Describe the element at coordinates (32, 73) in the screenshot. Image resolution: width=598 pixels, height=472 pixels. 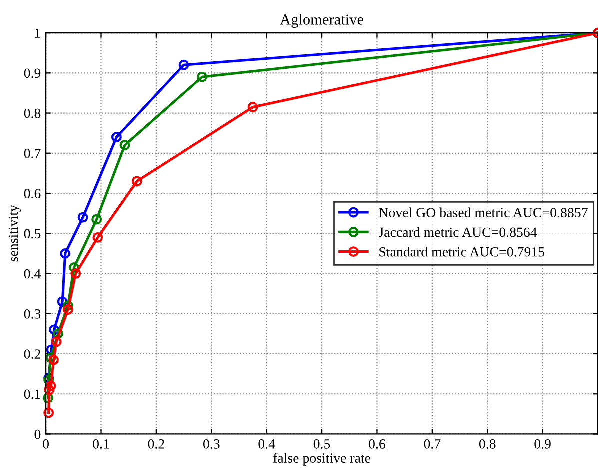
I see `y-tick-label: 0.9` at that location.